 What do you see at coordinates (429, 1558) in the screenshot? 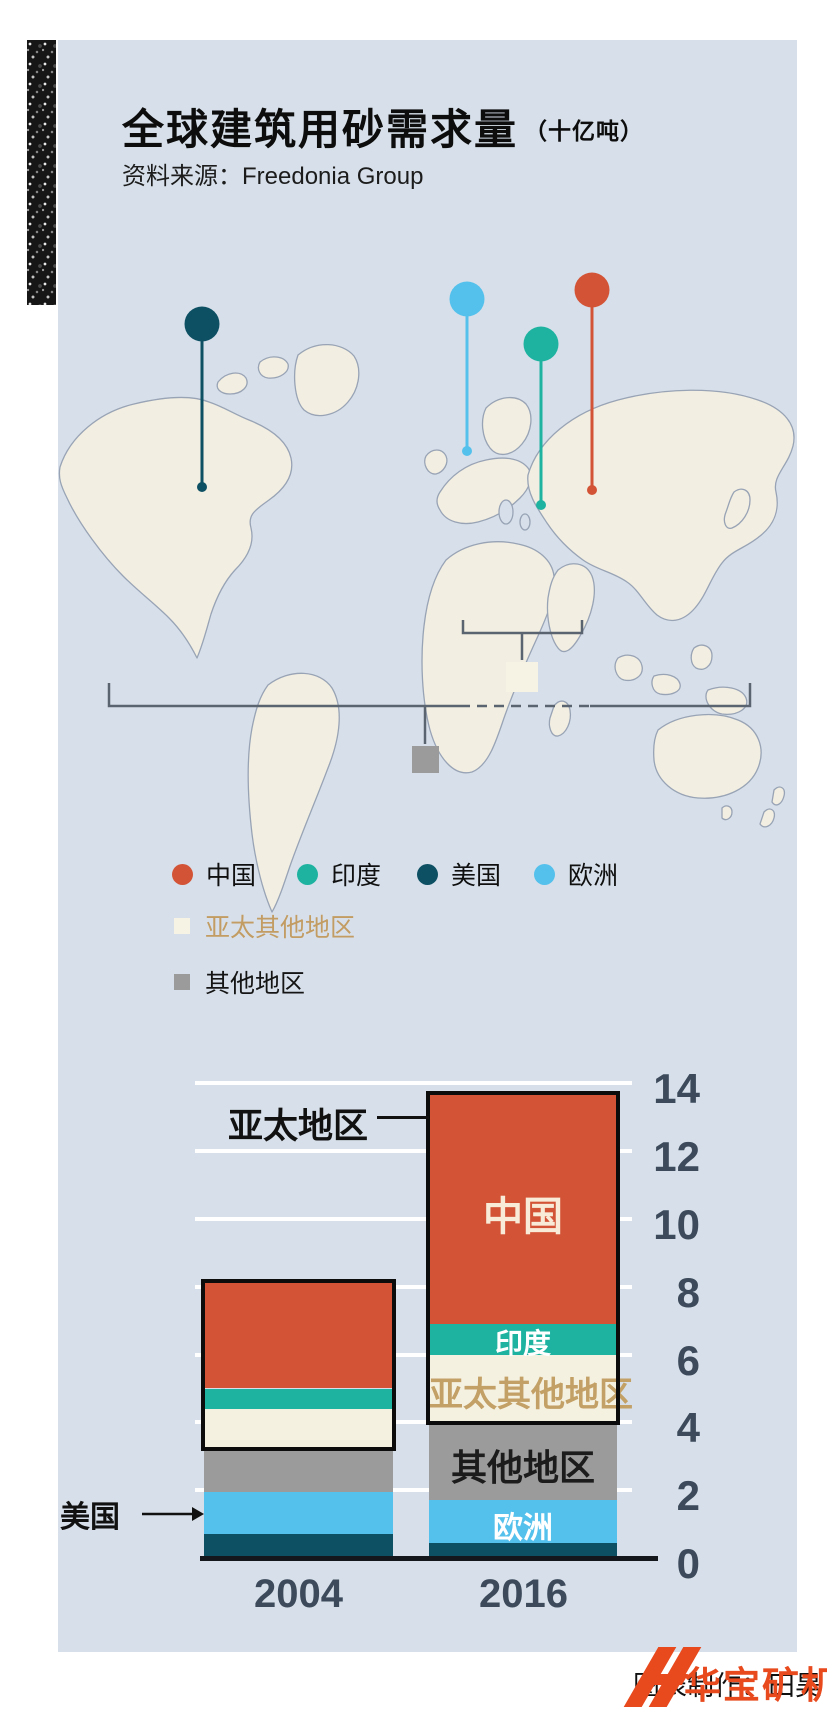
I see `x-axis-baseline` at bounding box center [429, 1558].